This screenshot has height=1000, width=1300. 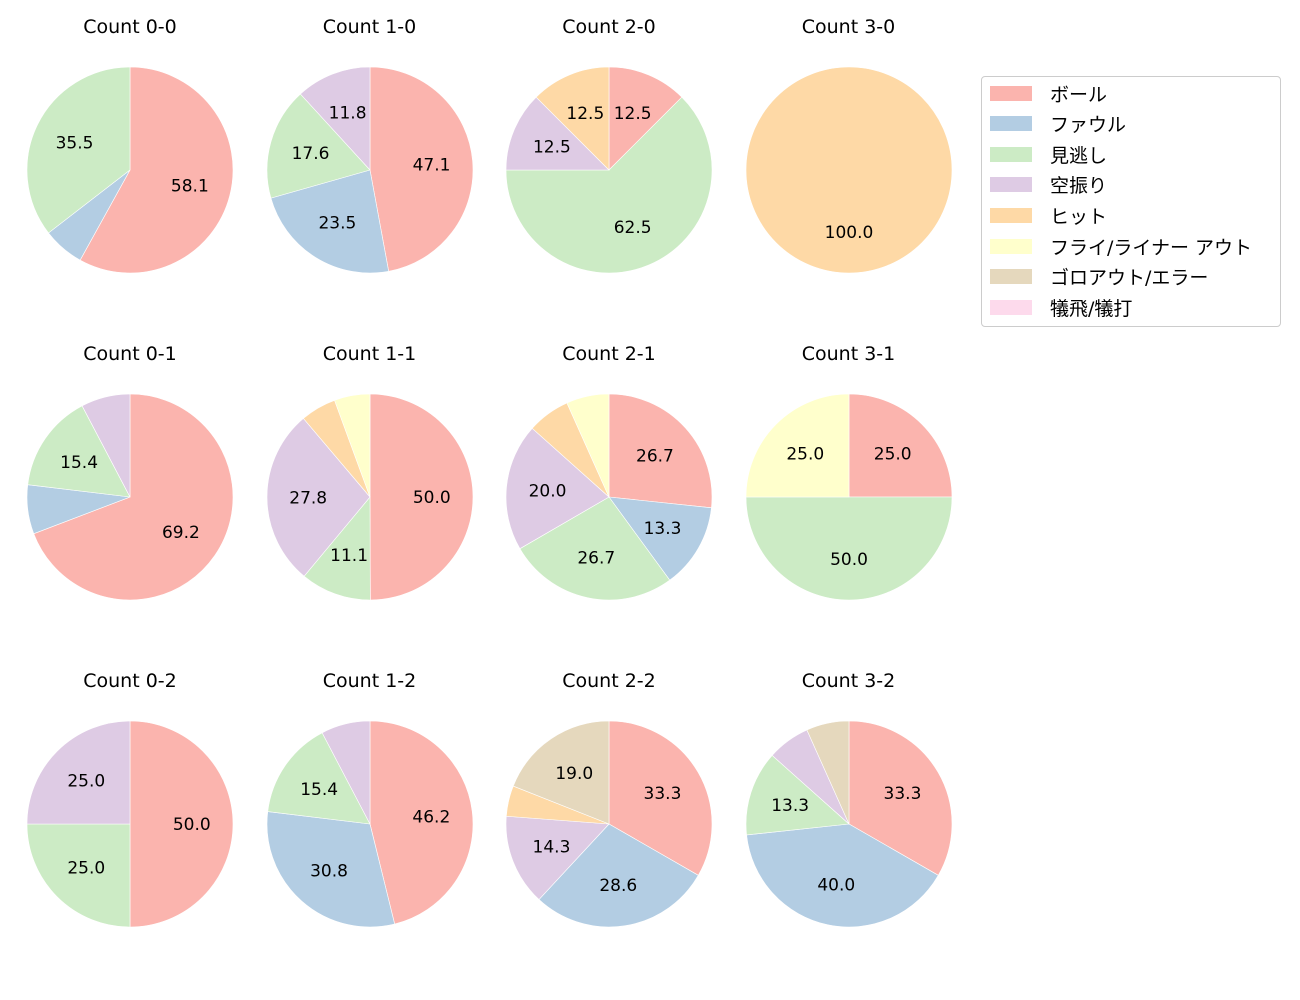 What do you see at coordinates (130, 27) in the screenshot?
I see `pie-title: Count 0-0` at bounding box center [130, 27].